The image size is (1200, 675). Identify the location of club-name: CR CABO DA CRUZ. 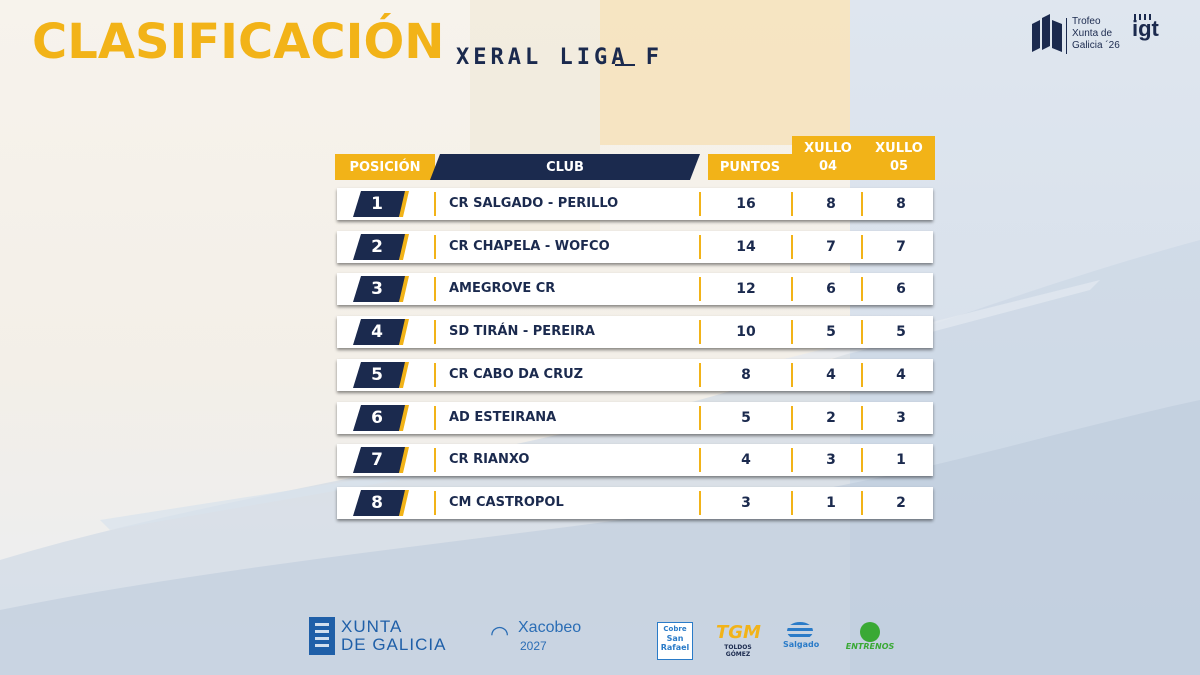
(516, 374).